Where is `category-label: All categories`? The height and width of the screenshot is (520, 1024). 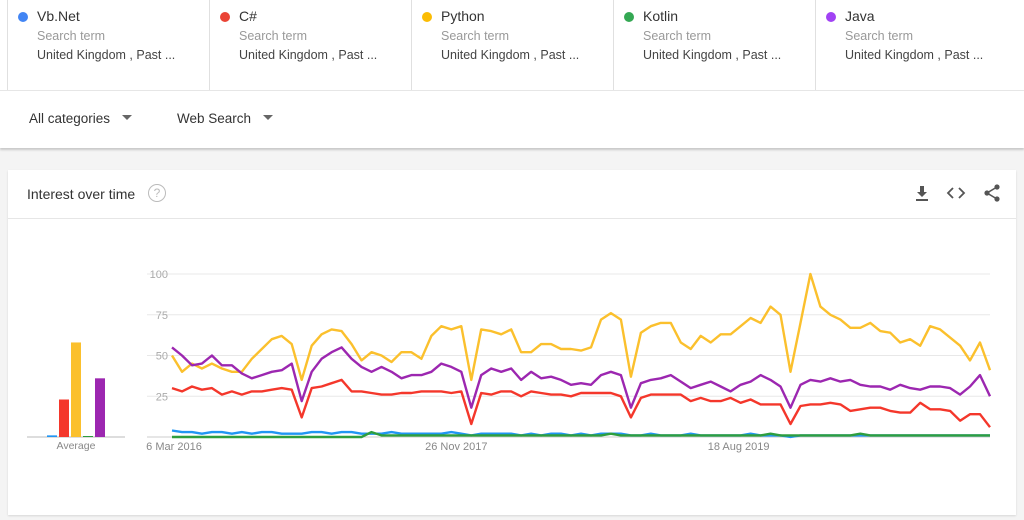 category-label: All categories is located at coordinates (70, 118).